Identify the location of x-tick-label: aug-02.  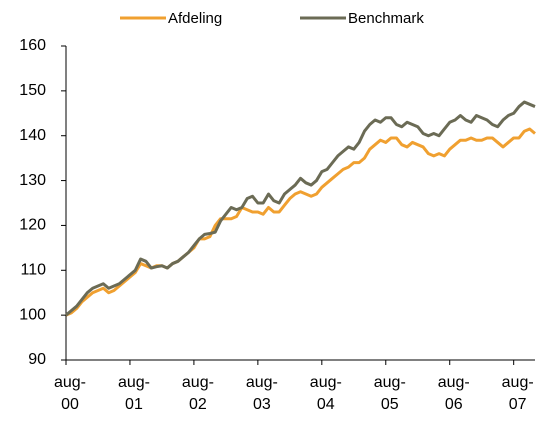
(197, 393).